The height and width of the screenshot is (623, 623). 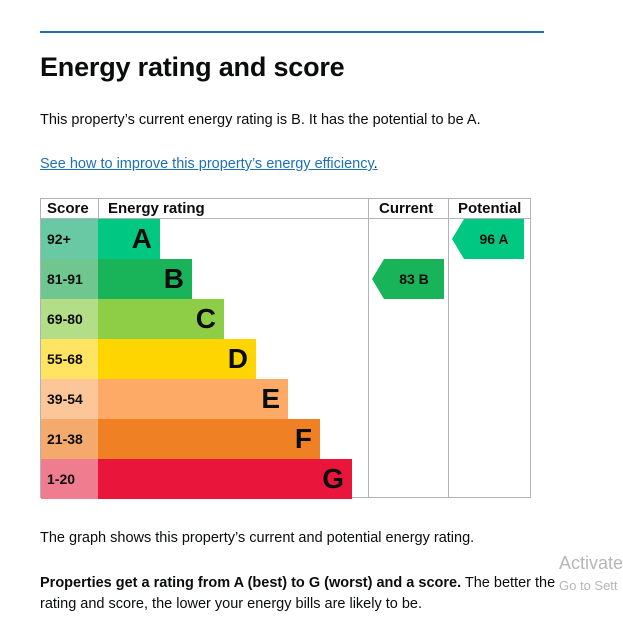 I want to click on band-bar-e: E, so click(x=193, y=399).